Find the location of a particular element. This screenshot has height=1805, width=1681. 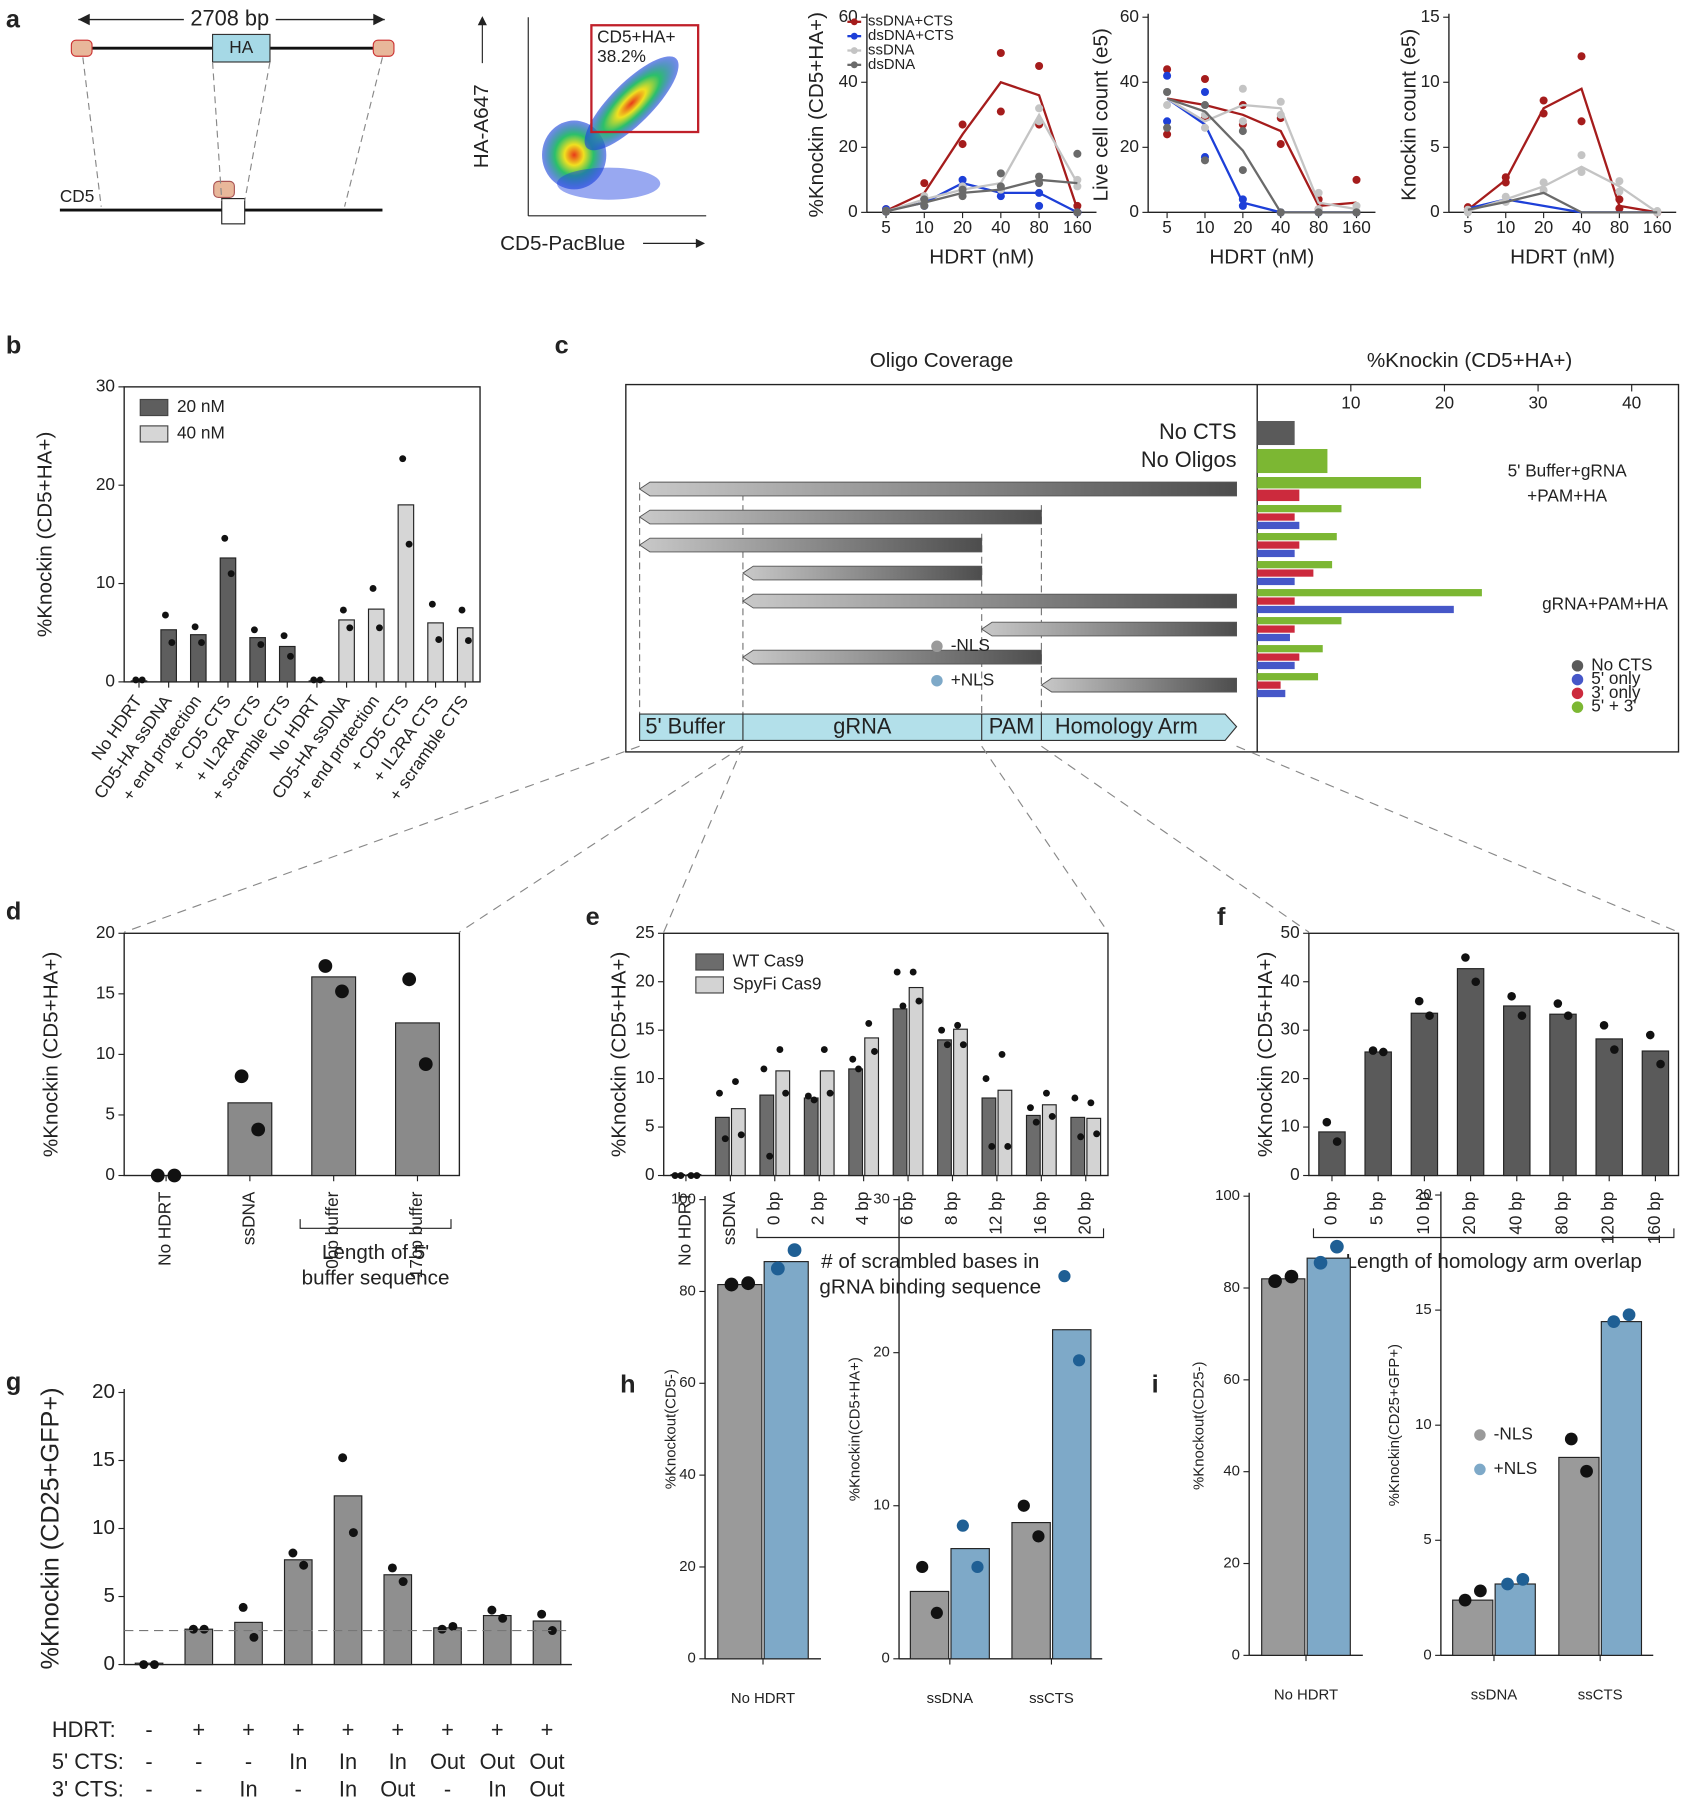

plot-frame is located at coordinates (886, 1054).